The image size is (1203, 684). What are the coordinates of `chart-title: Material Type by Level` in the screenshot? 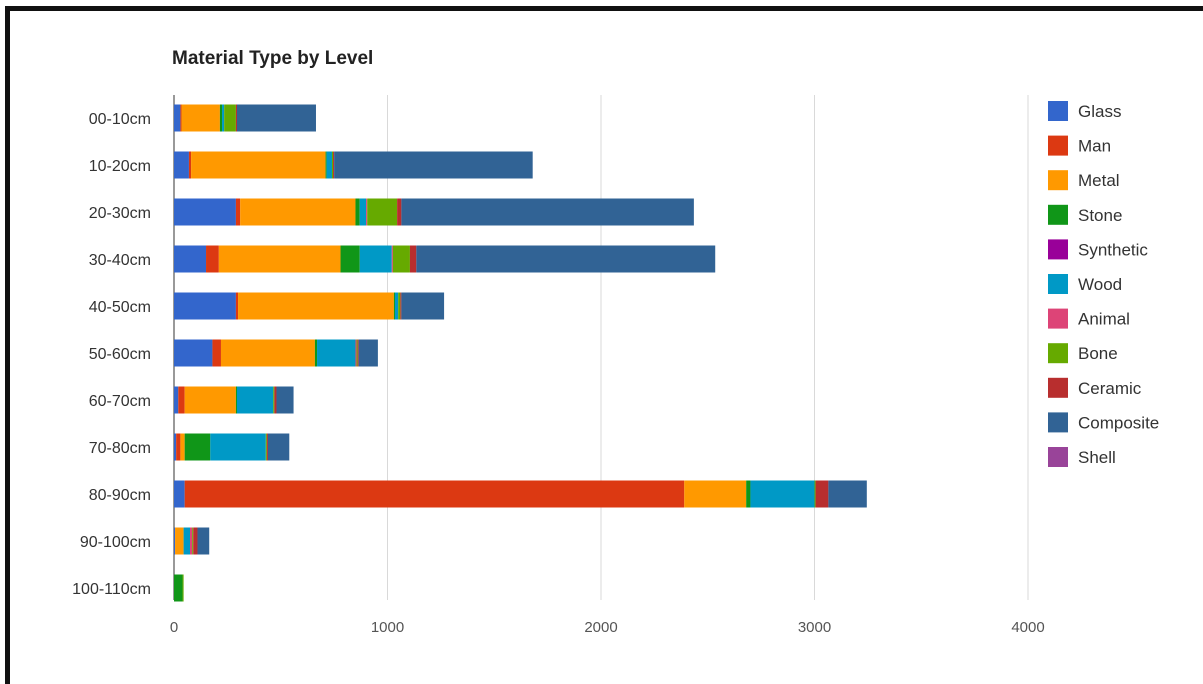 It's located at (272, 58).